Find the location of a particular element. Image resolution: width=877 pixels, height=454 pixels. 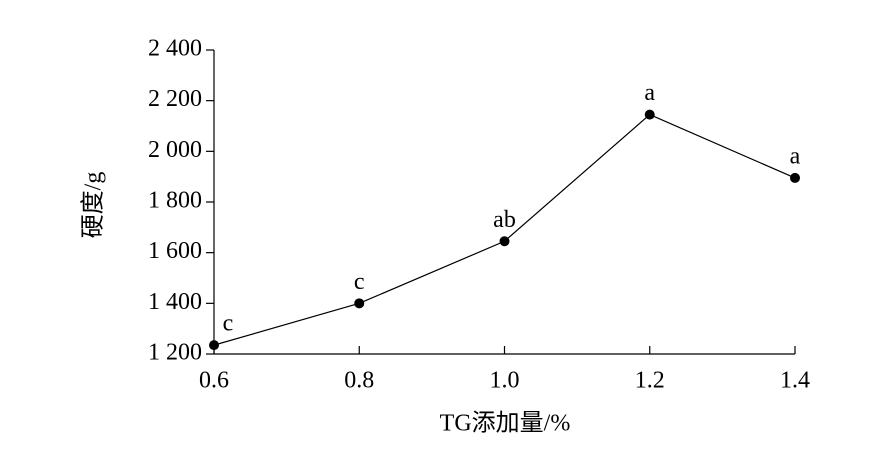

y-tick-label: 2 200 is located at coordinates (175, 99).